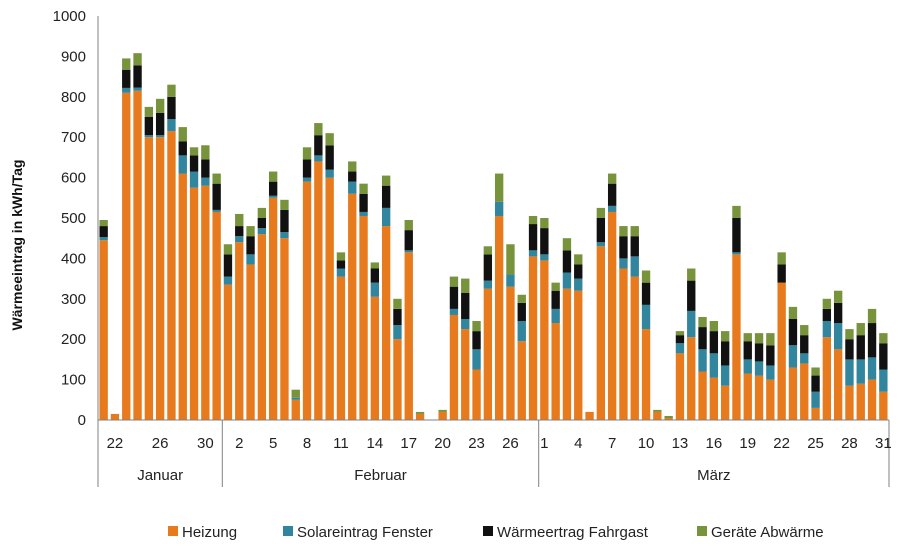 This screenshot has width=900, height=550. I want to click on x-tick-label: 22, so click(781, 443).